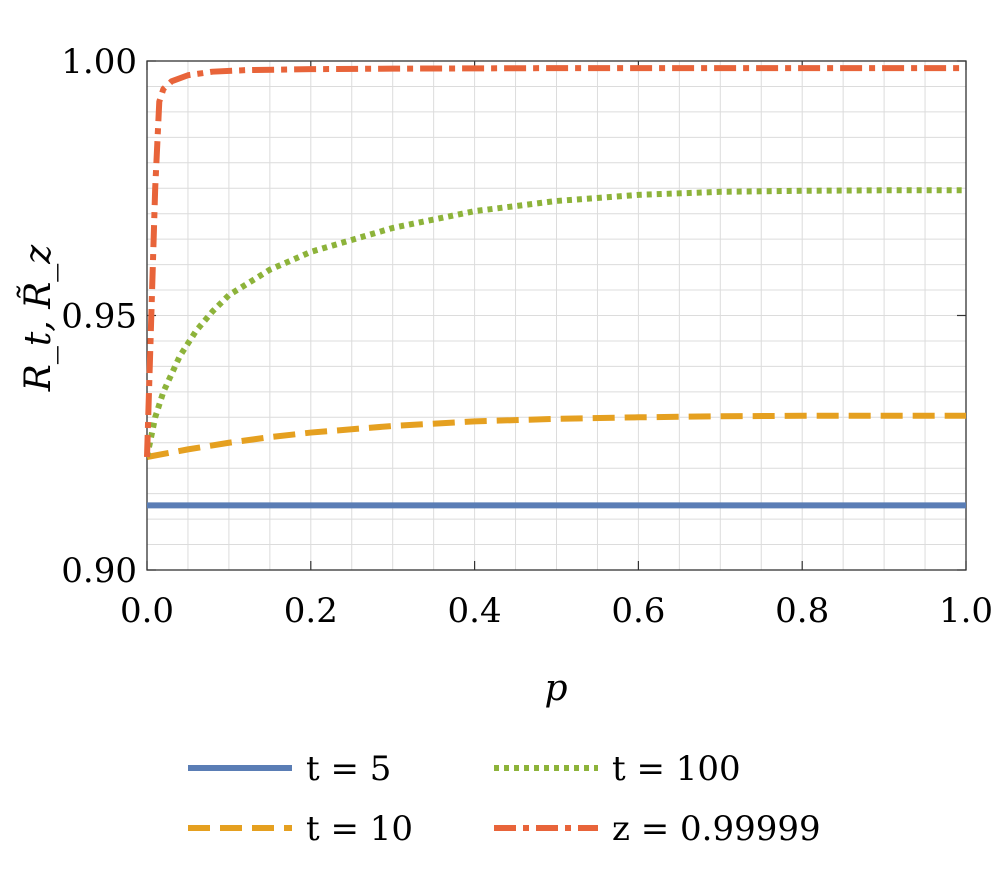 Image resolution: width=996 pixels, height=874 pixels. What do you see at coordinates (716, 829) in the screenshot?
I see `legend-label: z = 0.99999` at bounding box center [716, 829].